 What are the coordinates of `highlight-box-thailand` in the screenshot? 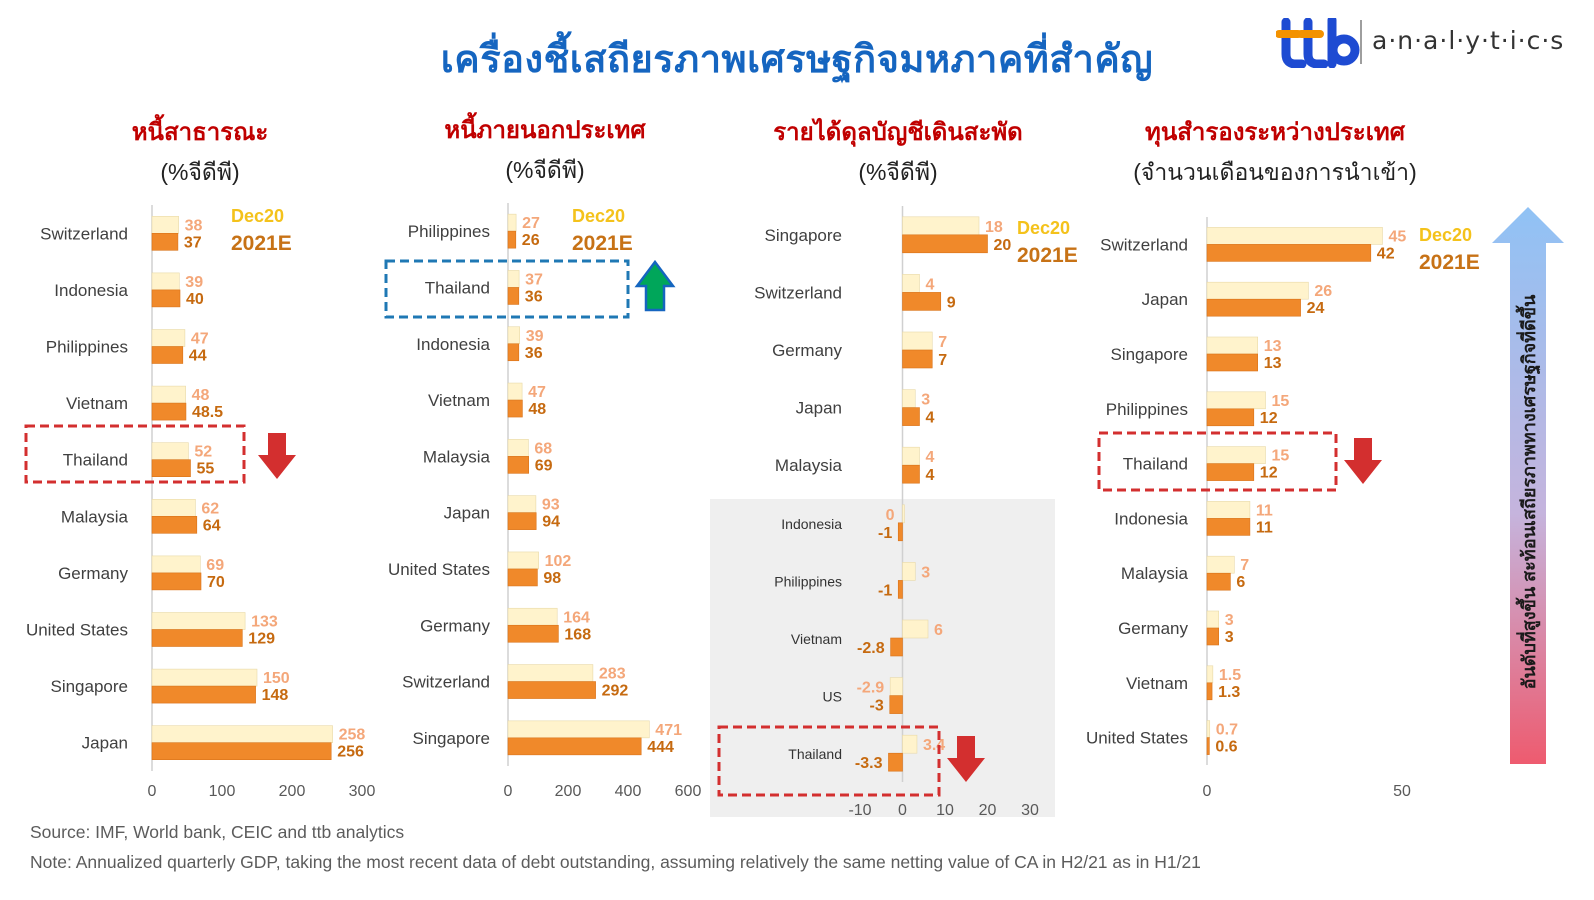 It's located at (1217, 461).